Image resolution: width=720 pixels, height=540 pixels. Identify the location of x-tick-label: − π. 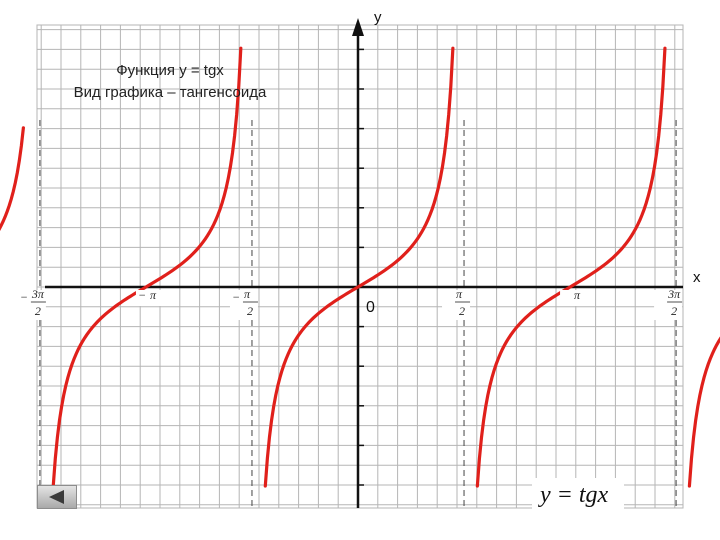
(148, 297).